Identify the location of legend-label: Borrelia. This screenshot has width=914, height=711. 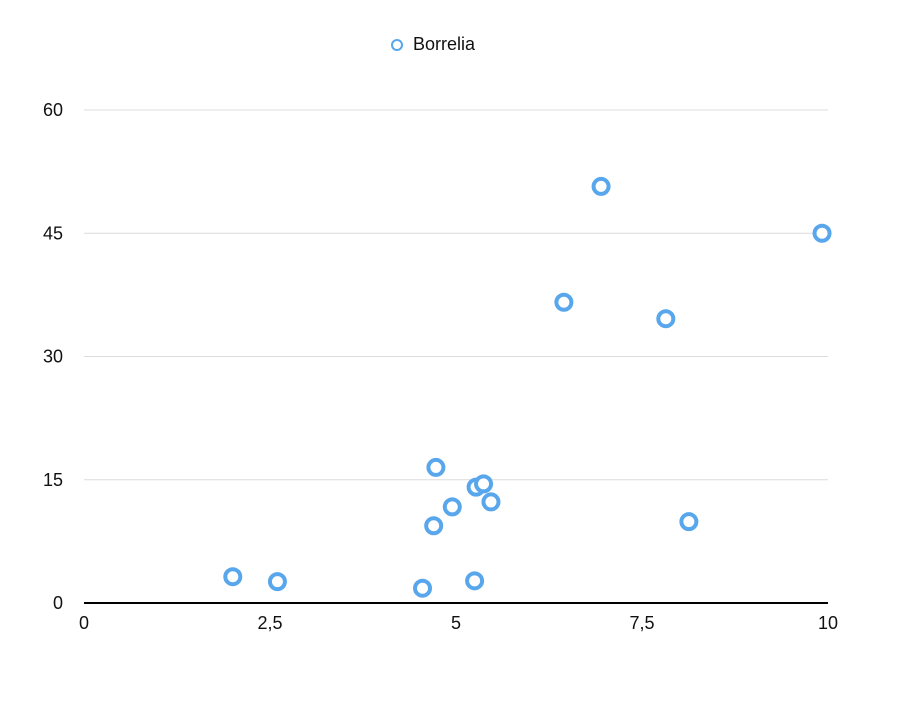
(444, 44).